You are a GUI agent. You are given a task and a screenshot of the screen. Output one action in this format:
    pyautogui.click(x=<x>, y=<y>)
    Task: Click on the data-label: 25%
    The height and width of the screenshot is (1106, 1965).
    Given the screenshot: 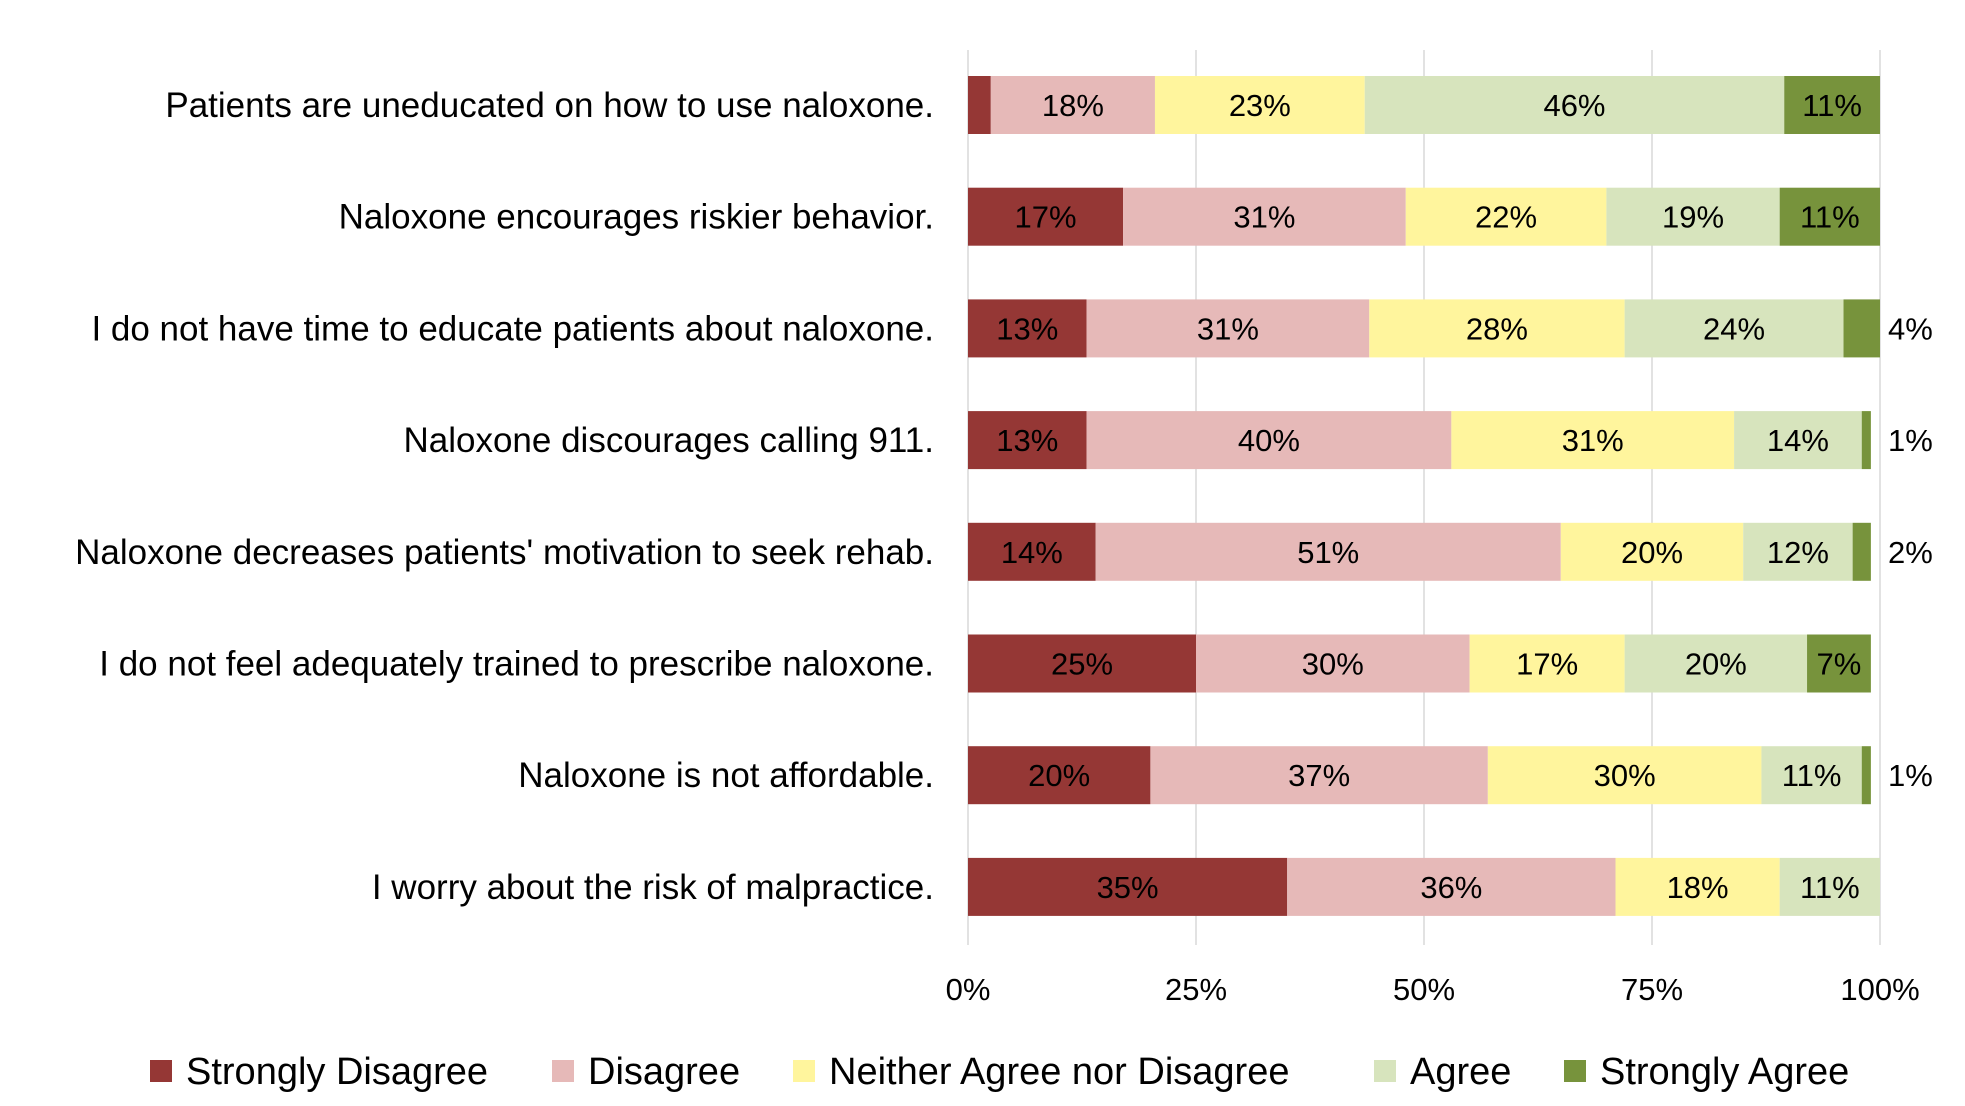 What is the action you would take?
    pyautogui.click(x=1082, y=664)
    